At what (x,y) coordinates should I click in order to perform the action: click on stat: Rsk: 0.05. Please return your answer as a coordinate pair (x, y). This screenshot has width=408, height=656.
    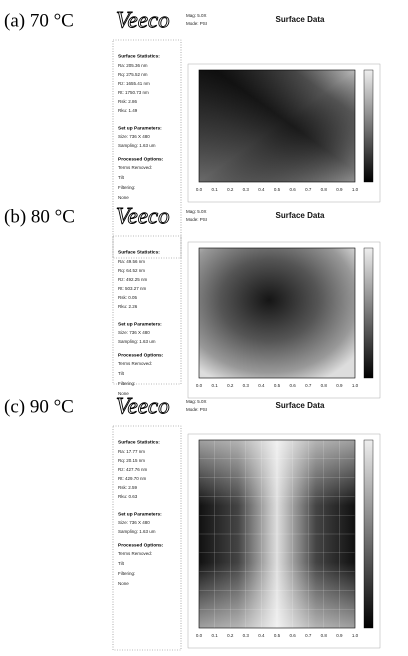
    Looking at the image, I should click on (128, 297).